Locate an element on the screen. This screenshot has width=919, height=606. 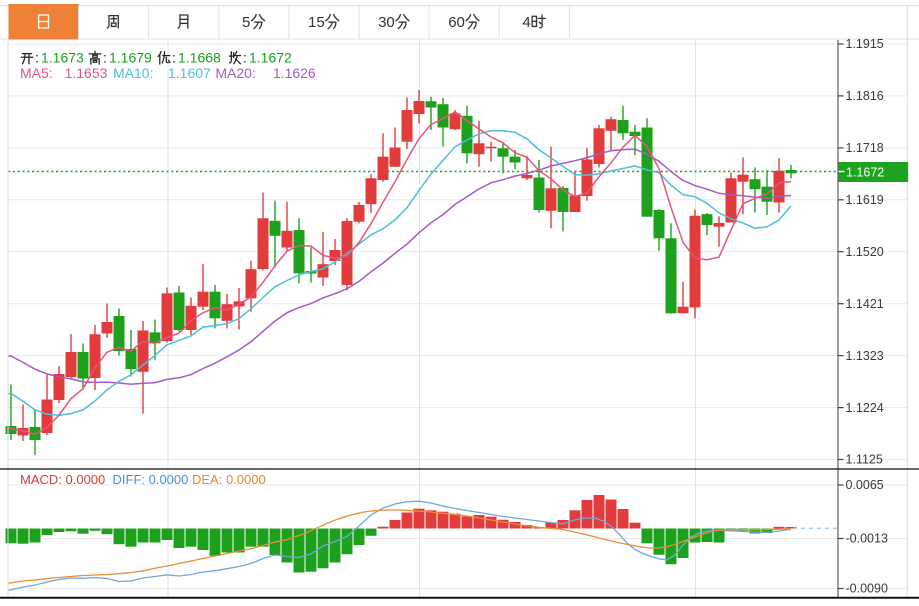
svg-text: 1.1421 is located at coordinates (865, 304).